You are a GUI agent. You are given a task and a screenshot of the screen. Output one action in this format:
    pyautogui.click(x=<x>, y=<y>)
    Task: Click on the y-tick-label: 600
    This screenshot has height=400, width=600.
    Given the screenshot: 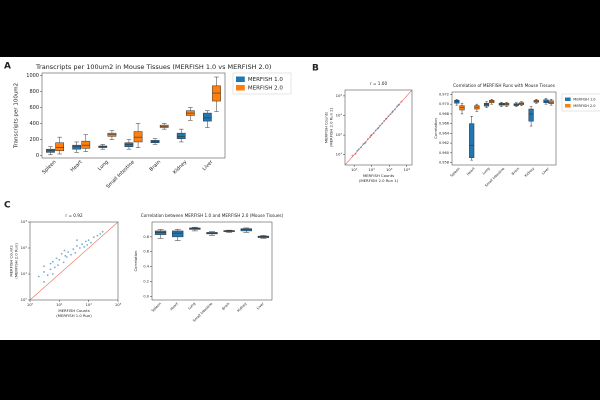 What is the action you would take?
    pyautogui.click(x=34, y=108)
    